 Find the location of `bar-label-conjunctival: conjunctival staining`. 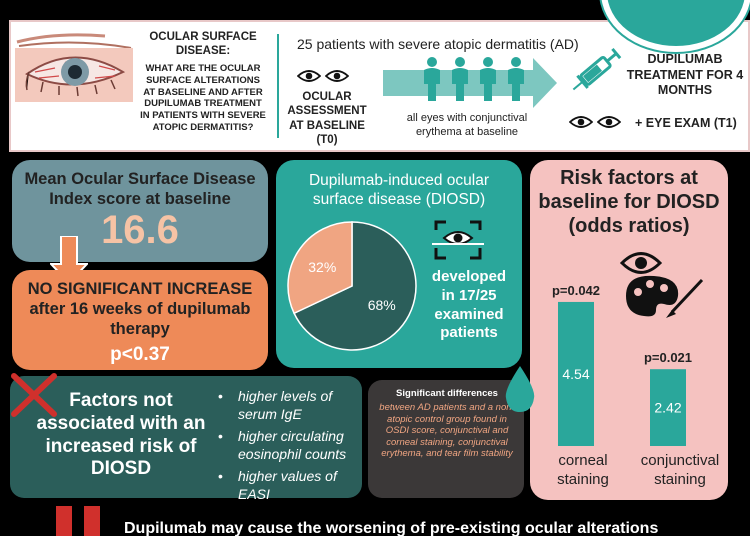

bar-label-conjunctival: conjunctival staining is located at coordinates (680, 470).